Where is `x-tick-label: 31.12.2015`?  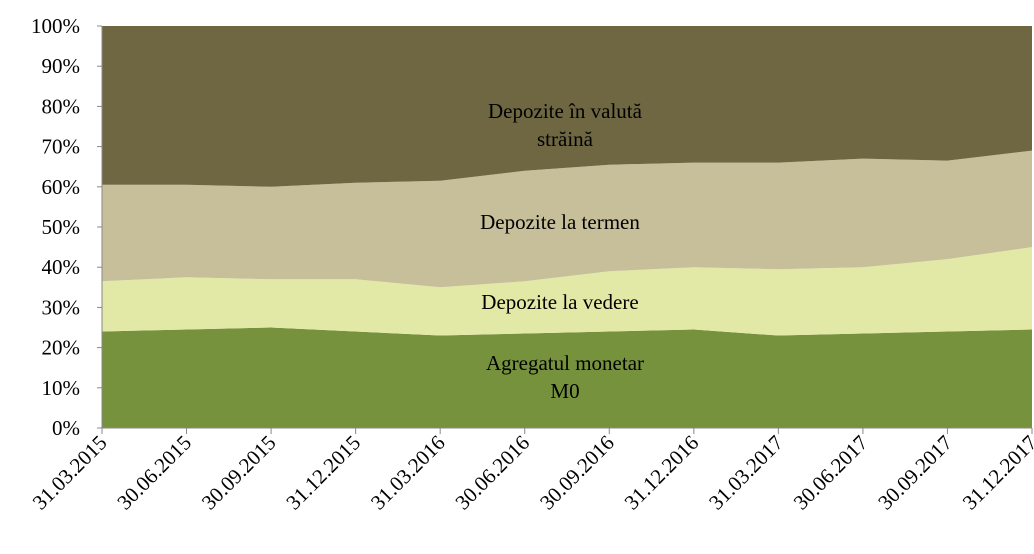 x-tick-label: 31.12.2015 is located at coordinates (323, 473).